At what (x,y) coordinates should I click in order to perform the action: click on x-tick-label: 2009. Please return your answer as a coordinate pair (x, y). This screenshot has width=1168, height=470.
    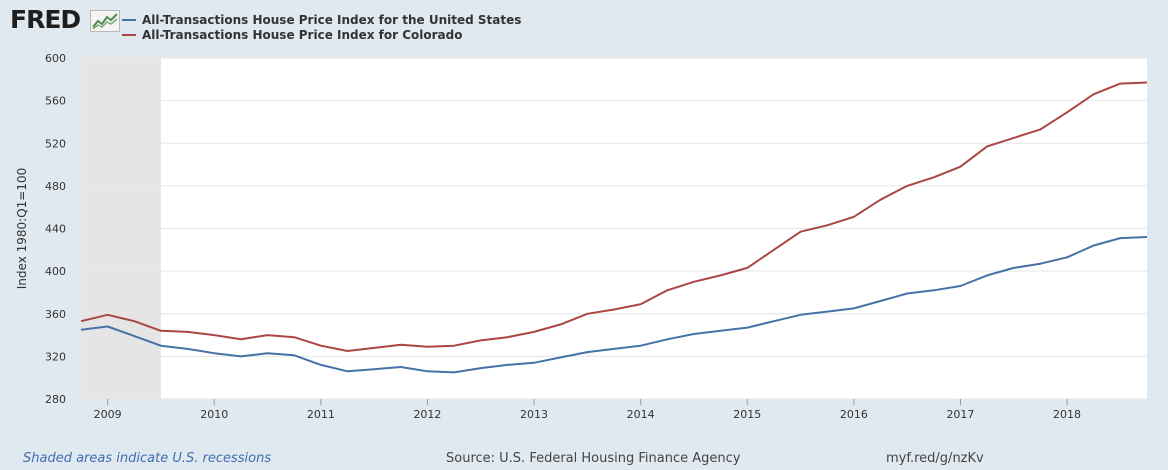
    Looking at the image, I should click on (108, 414).